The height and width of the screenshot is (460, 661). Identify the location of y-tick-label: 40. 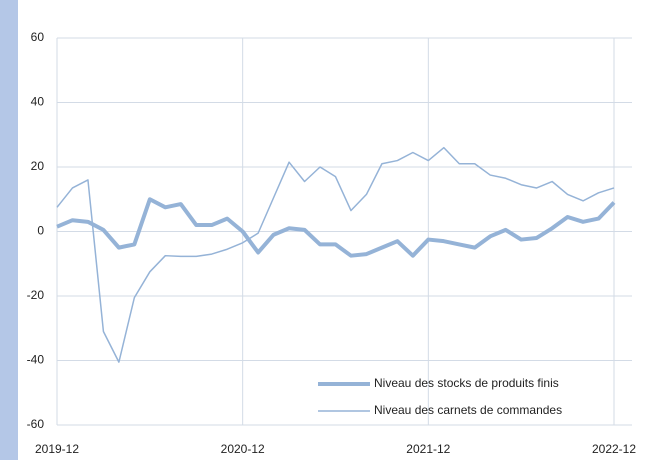
(38, 102).